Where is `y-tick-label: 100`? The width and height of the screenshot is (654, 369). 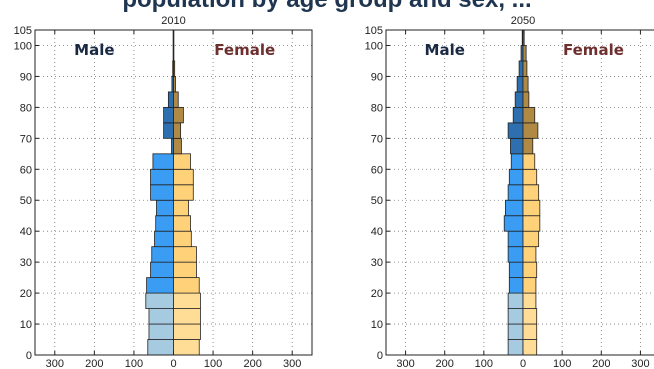 y-tick-label: 100 is located at coordinates (23, 46).